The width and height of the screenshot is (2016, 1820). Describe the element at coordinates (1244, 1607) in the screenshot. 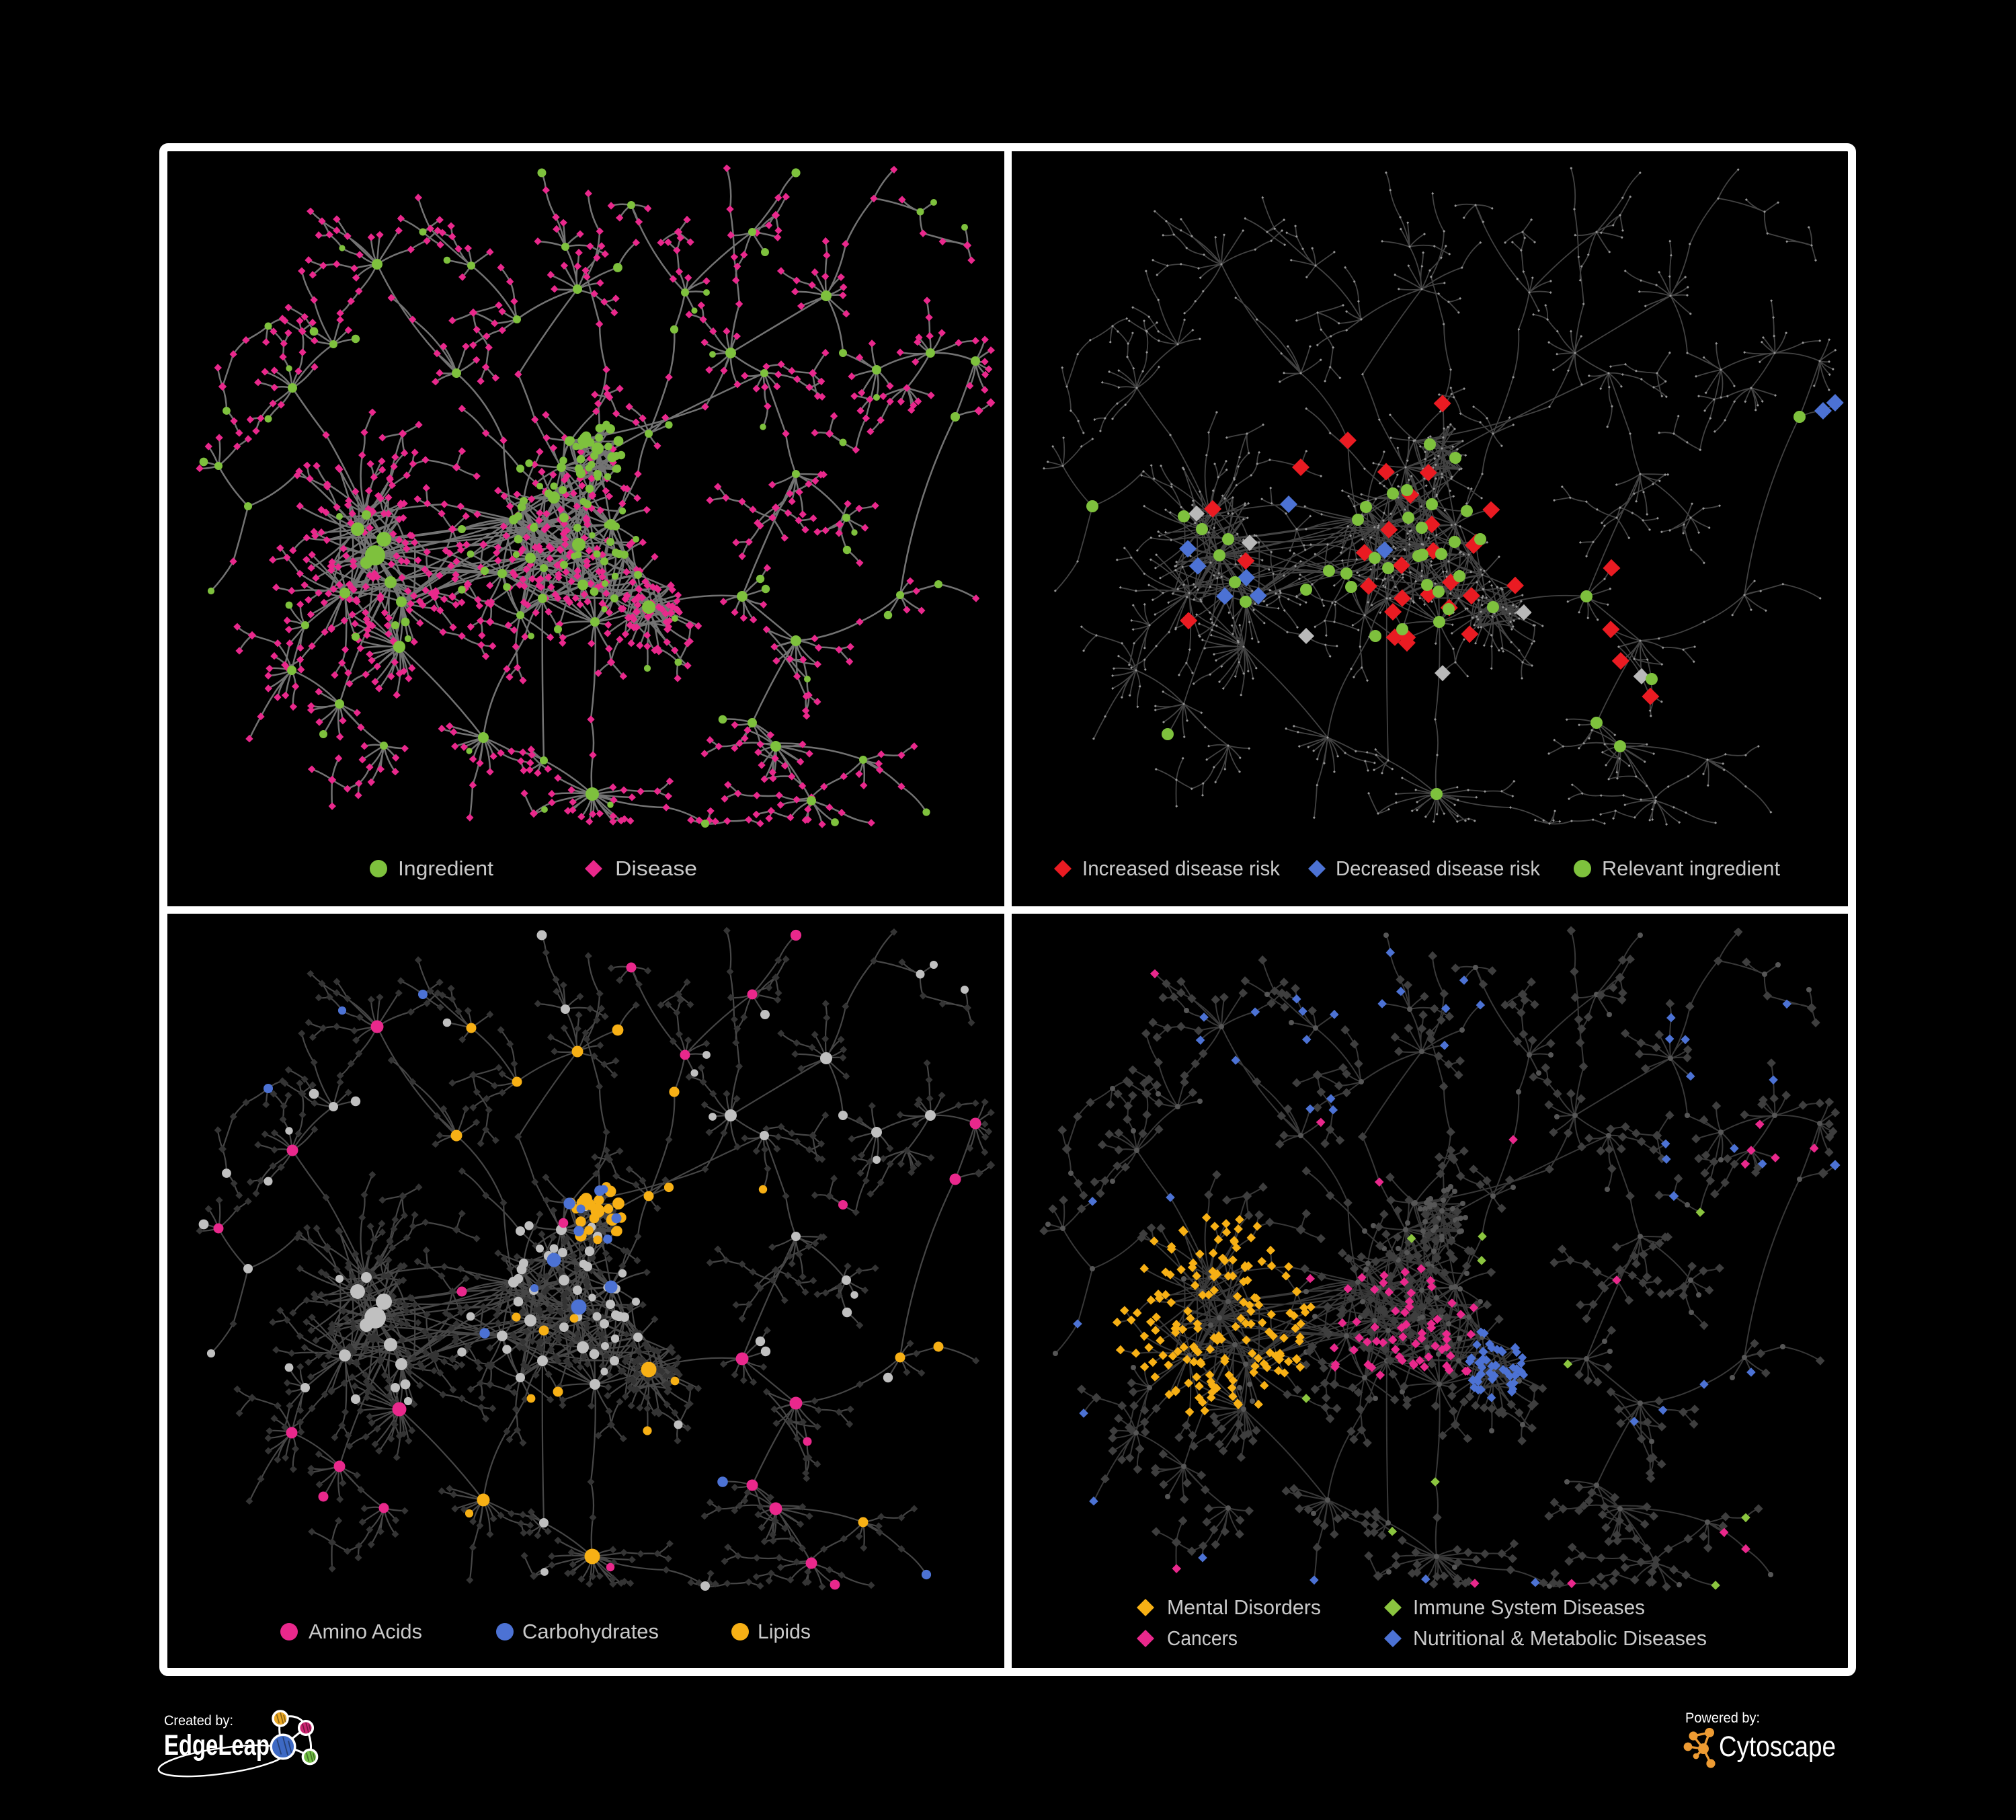

I see `svg-text: Mental Disorders` at that location.